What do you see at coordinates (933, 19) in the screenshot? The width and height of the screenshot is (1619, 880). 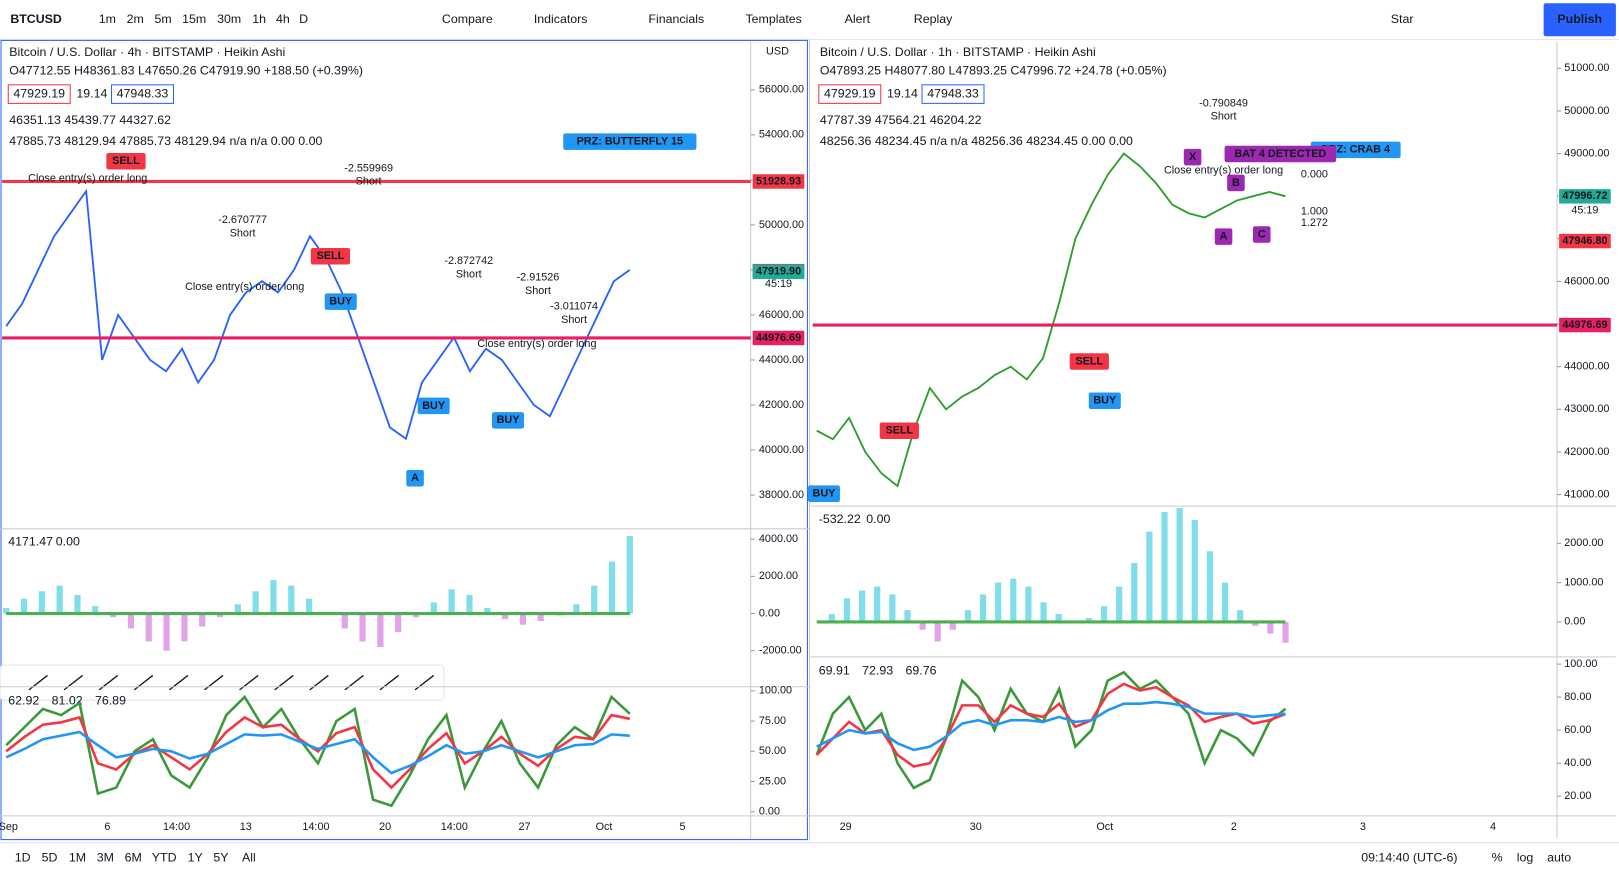 I see `toolbar-button: Replay` at bounding box center [933, 19].